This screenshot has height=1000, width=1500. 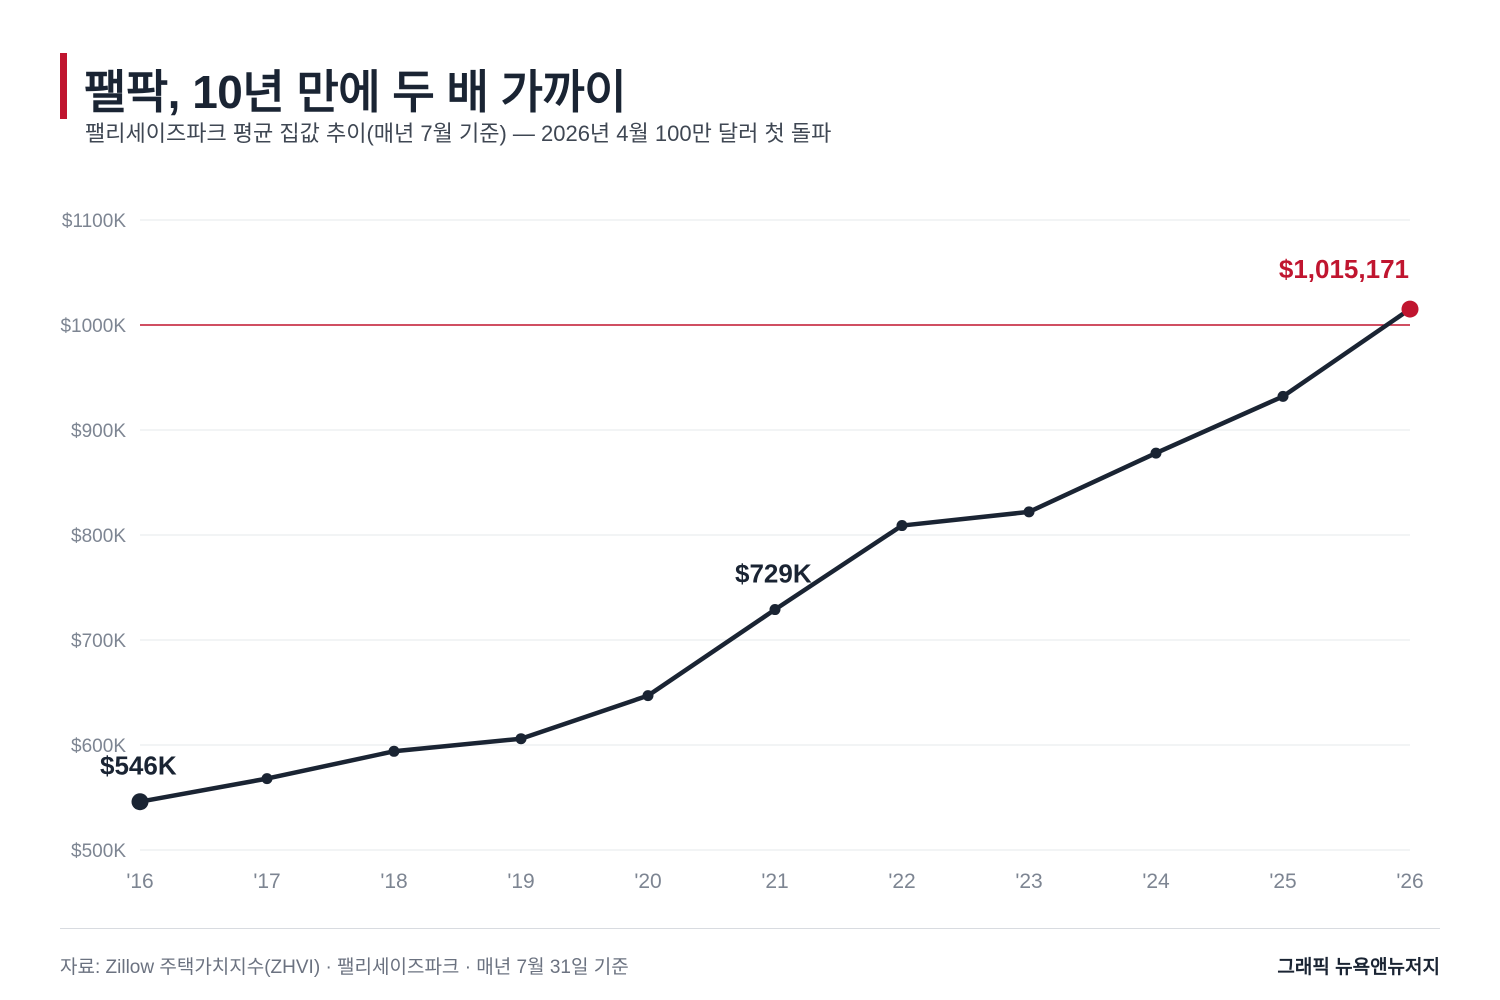 I want to click on x-tick-label: '20, so click(x=647, y=881).